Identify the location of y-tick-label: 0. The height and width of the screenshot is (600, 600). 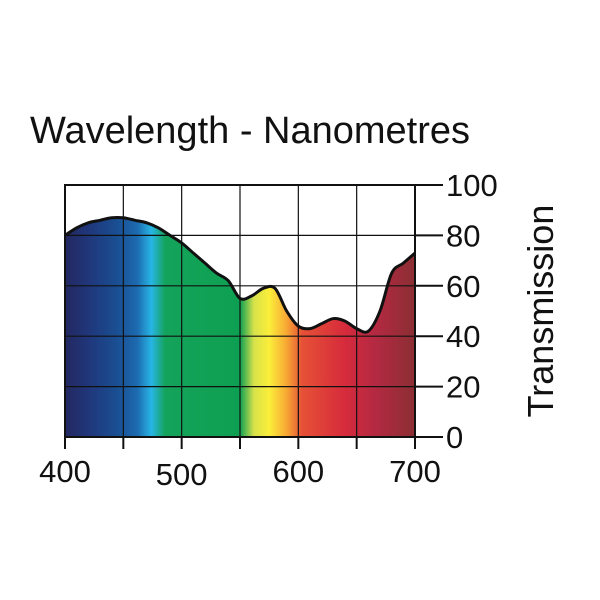
(454, 437).